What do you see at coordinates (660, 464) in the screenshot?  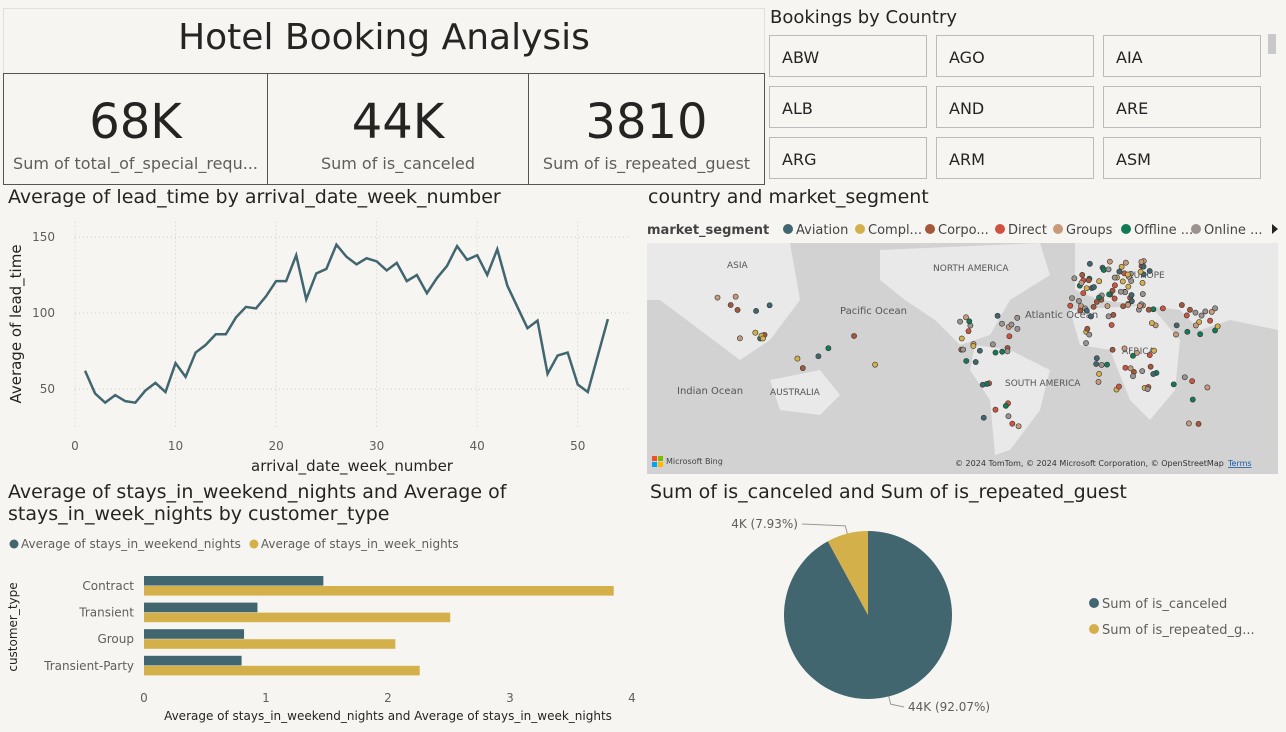 I see `bing-logo` at bounding box center [660, 464].